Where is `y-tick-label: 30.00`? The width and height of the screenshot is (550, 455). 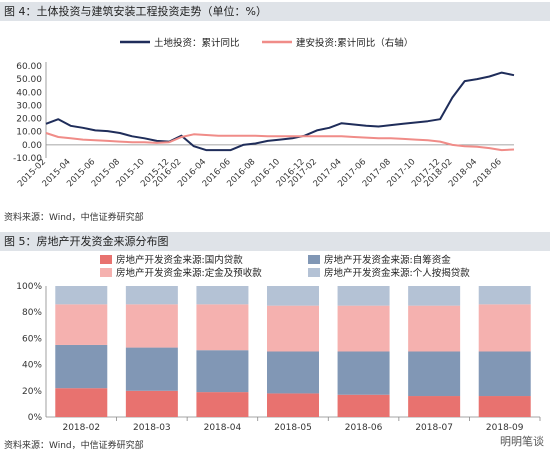 y-tick-label: 30.00 is located at coordinates (29, 106).